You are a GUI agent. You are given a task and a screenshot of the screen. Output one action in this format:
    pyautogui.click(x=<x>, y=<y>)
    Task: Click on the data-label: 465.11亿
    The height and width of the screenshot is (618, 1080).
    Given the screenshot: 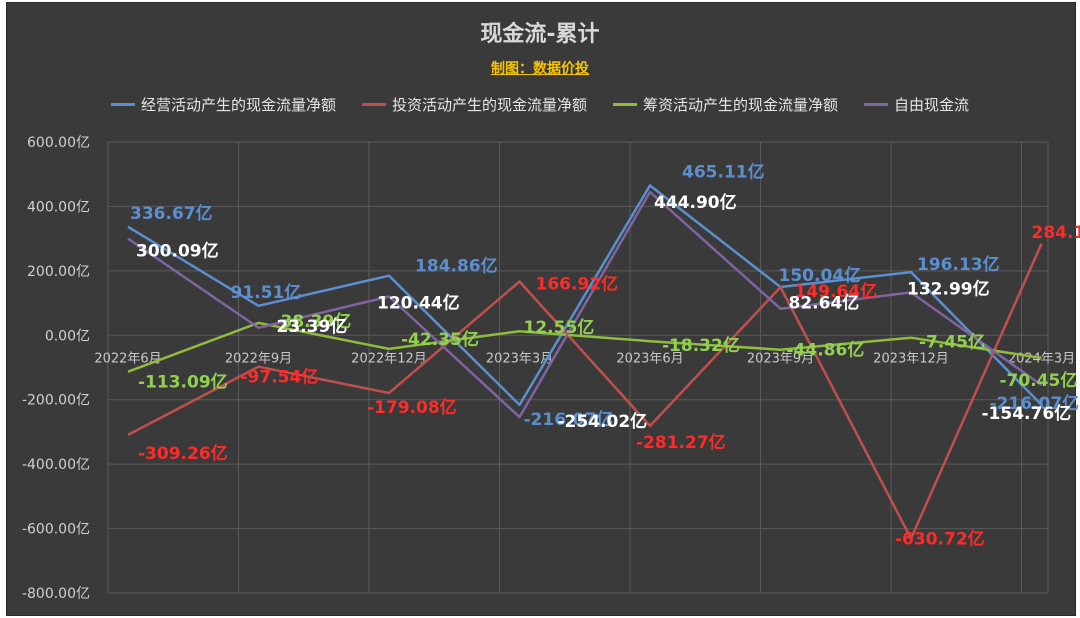 What is the action you would take?
    pyautogui.click(x=723, y=171)
    